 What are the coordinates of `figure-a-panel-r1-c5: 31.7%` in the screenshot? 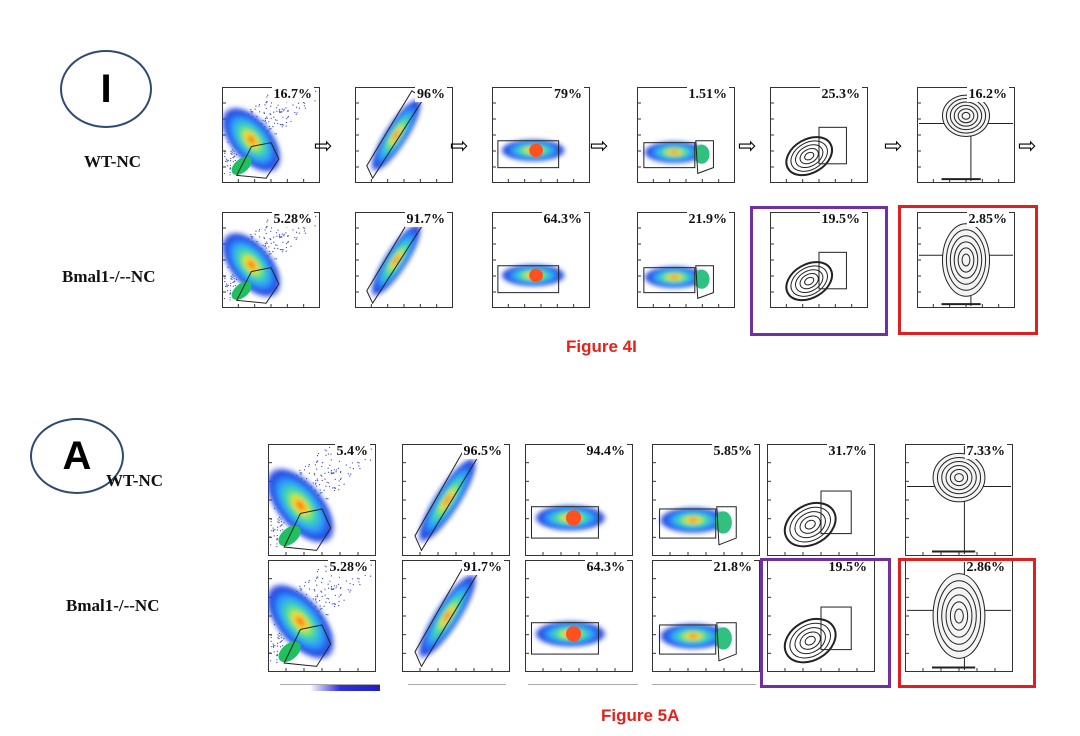 It's located at (821, 500).